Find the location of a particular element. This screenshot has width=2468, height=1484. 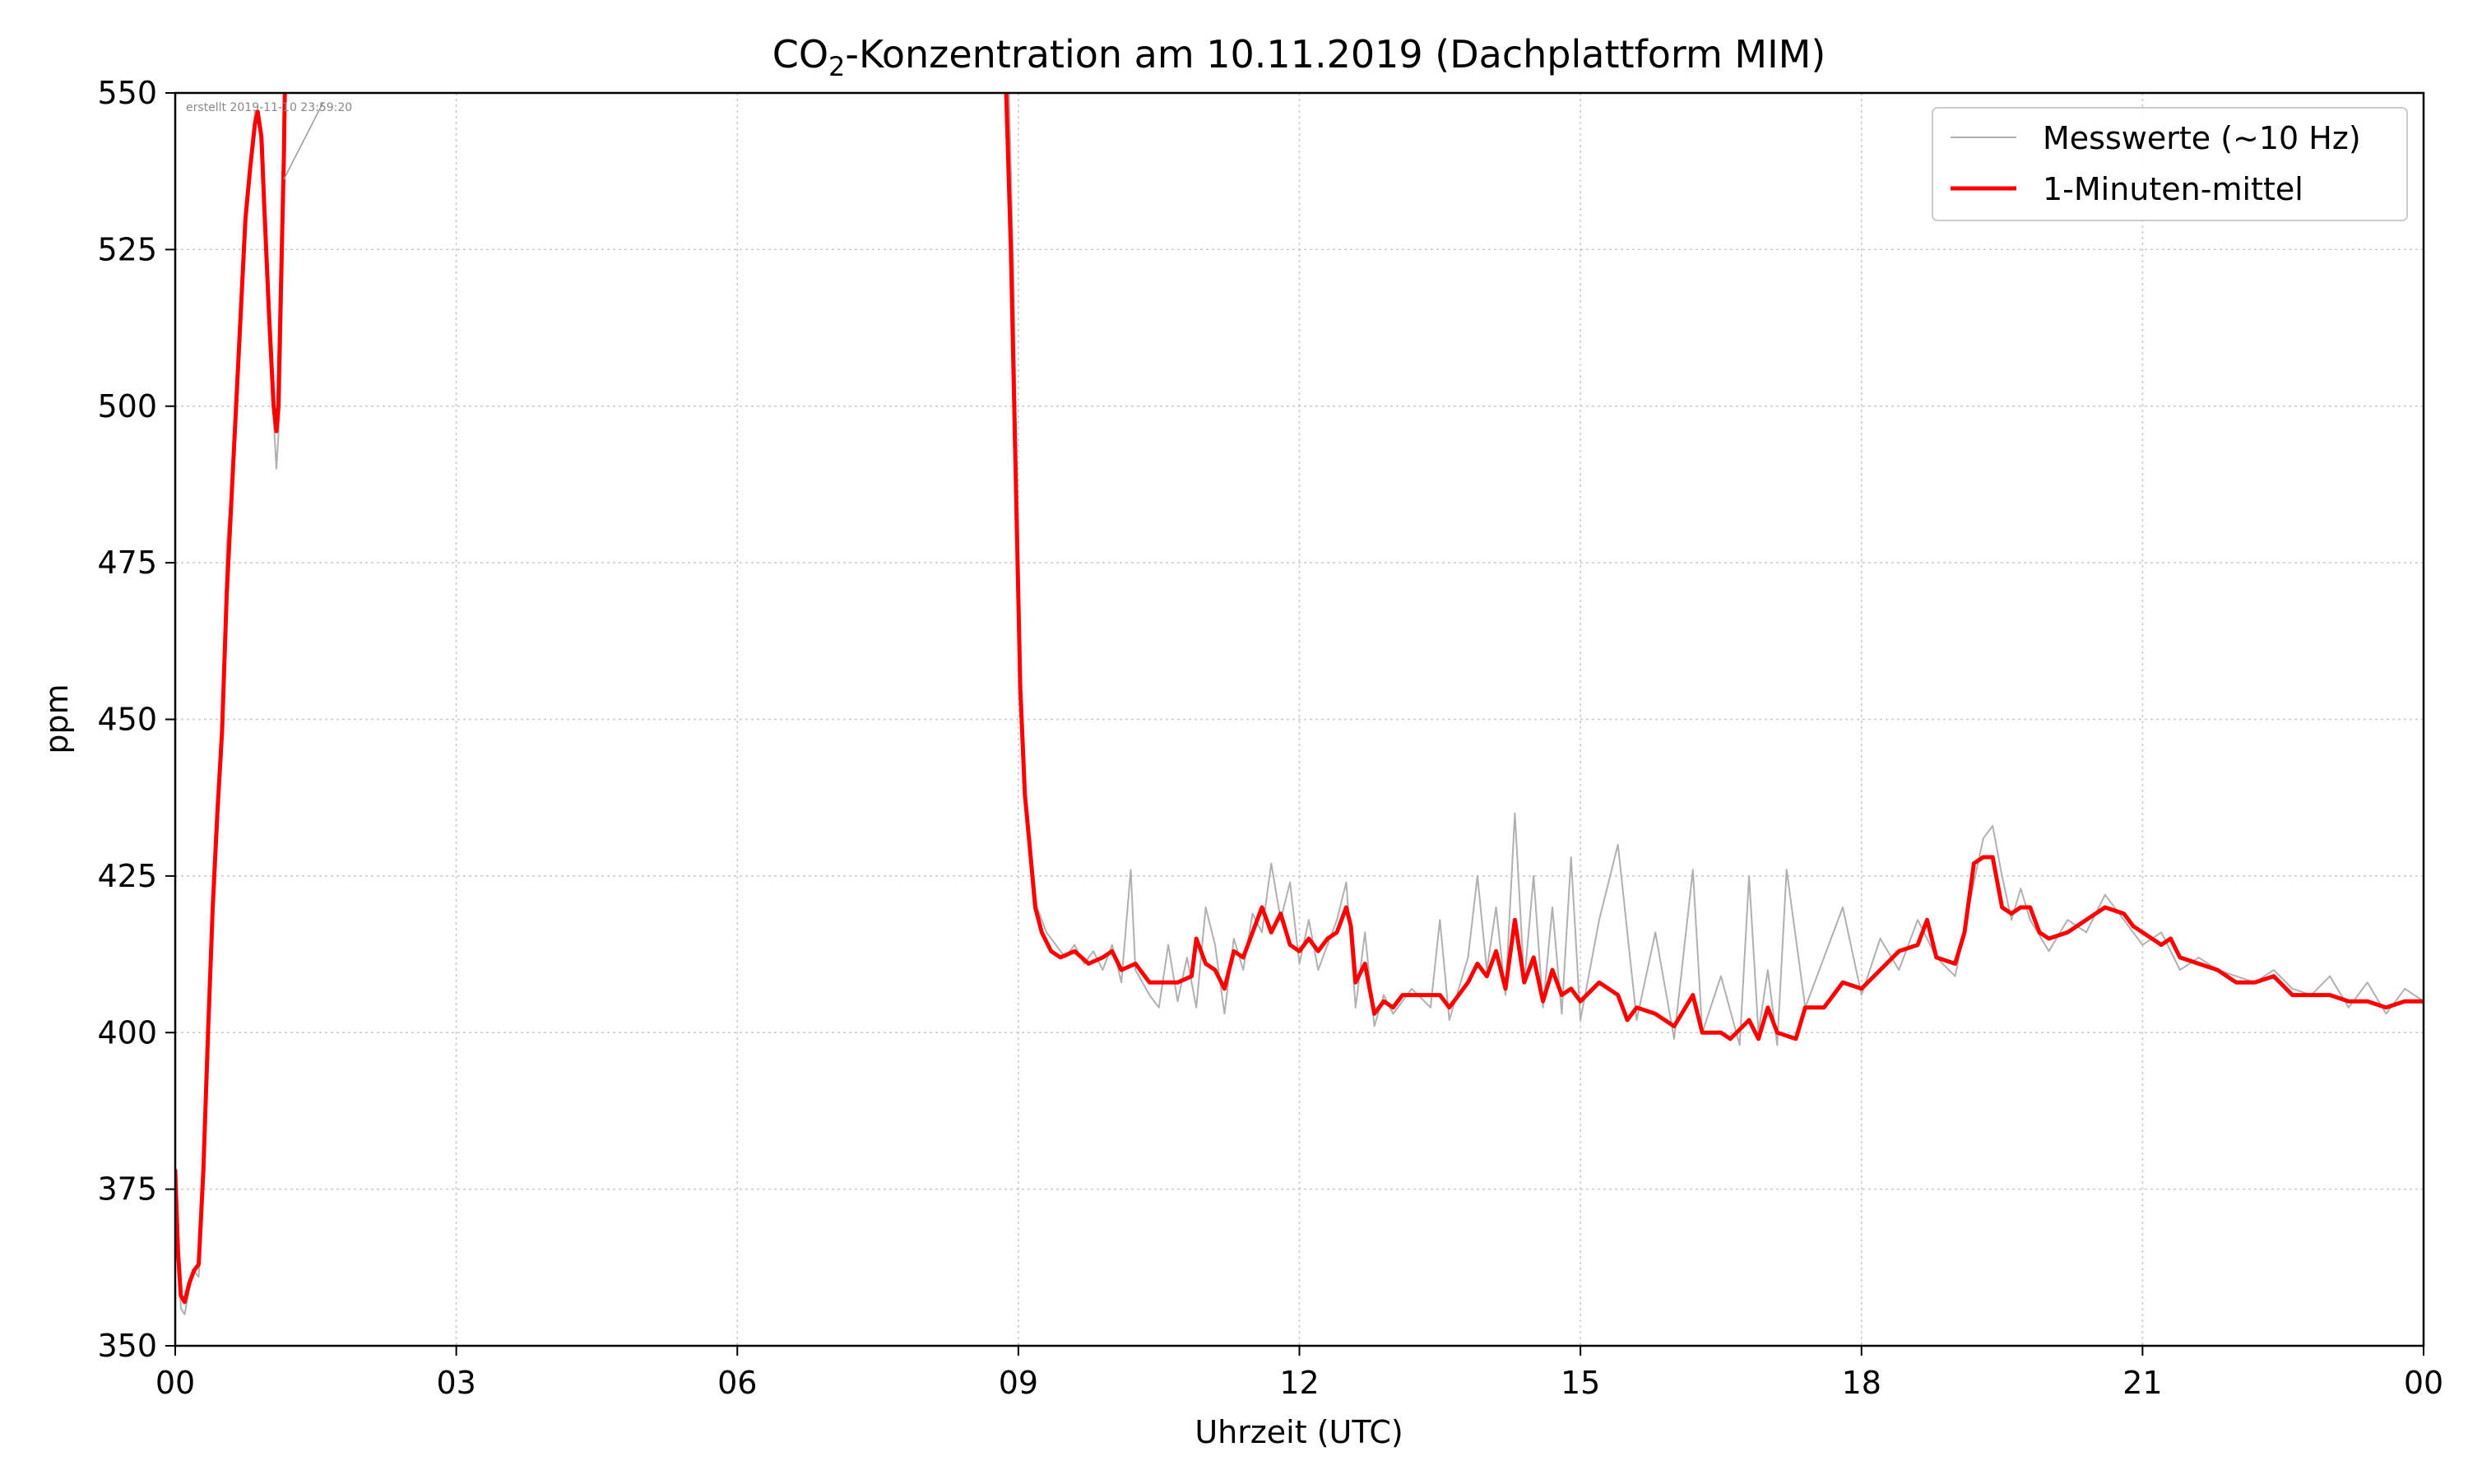

x-tick-label: 12 is located at coordinates (1299, 1383).